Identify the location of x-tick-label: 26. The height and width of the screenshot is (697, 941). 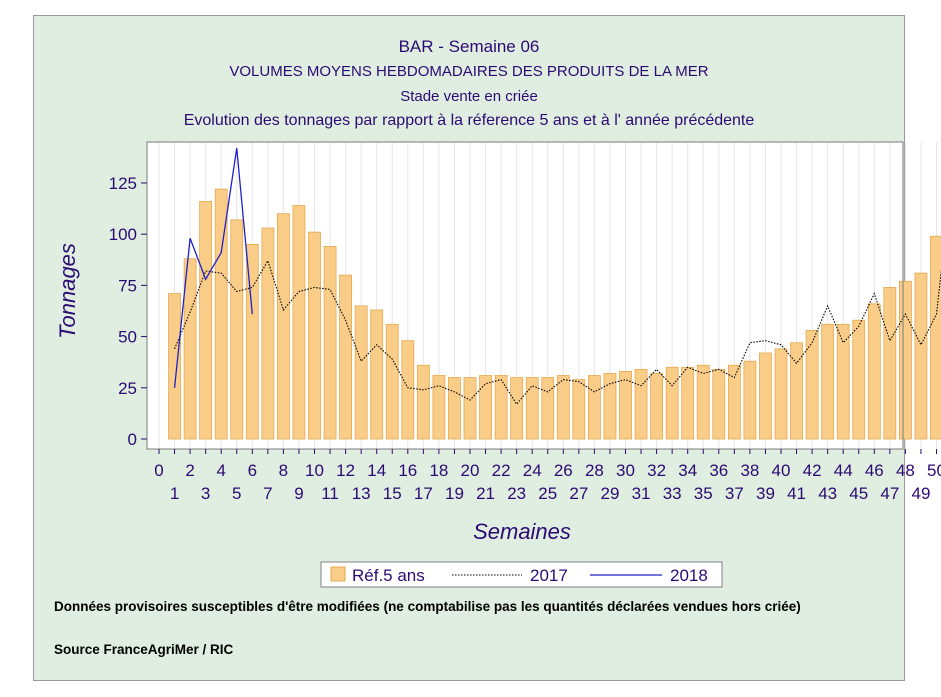
(563, 470).